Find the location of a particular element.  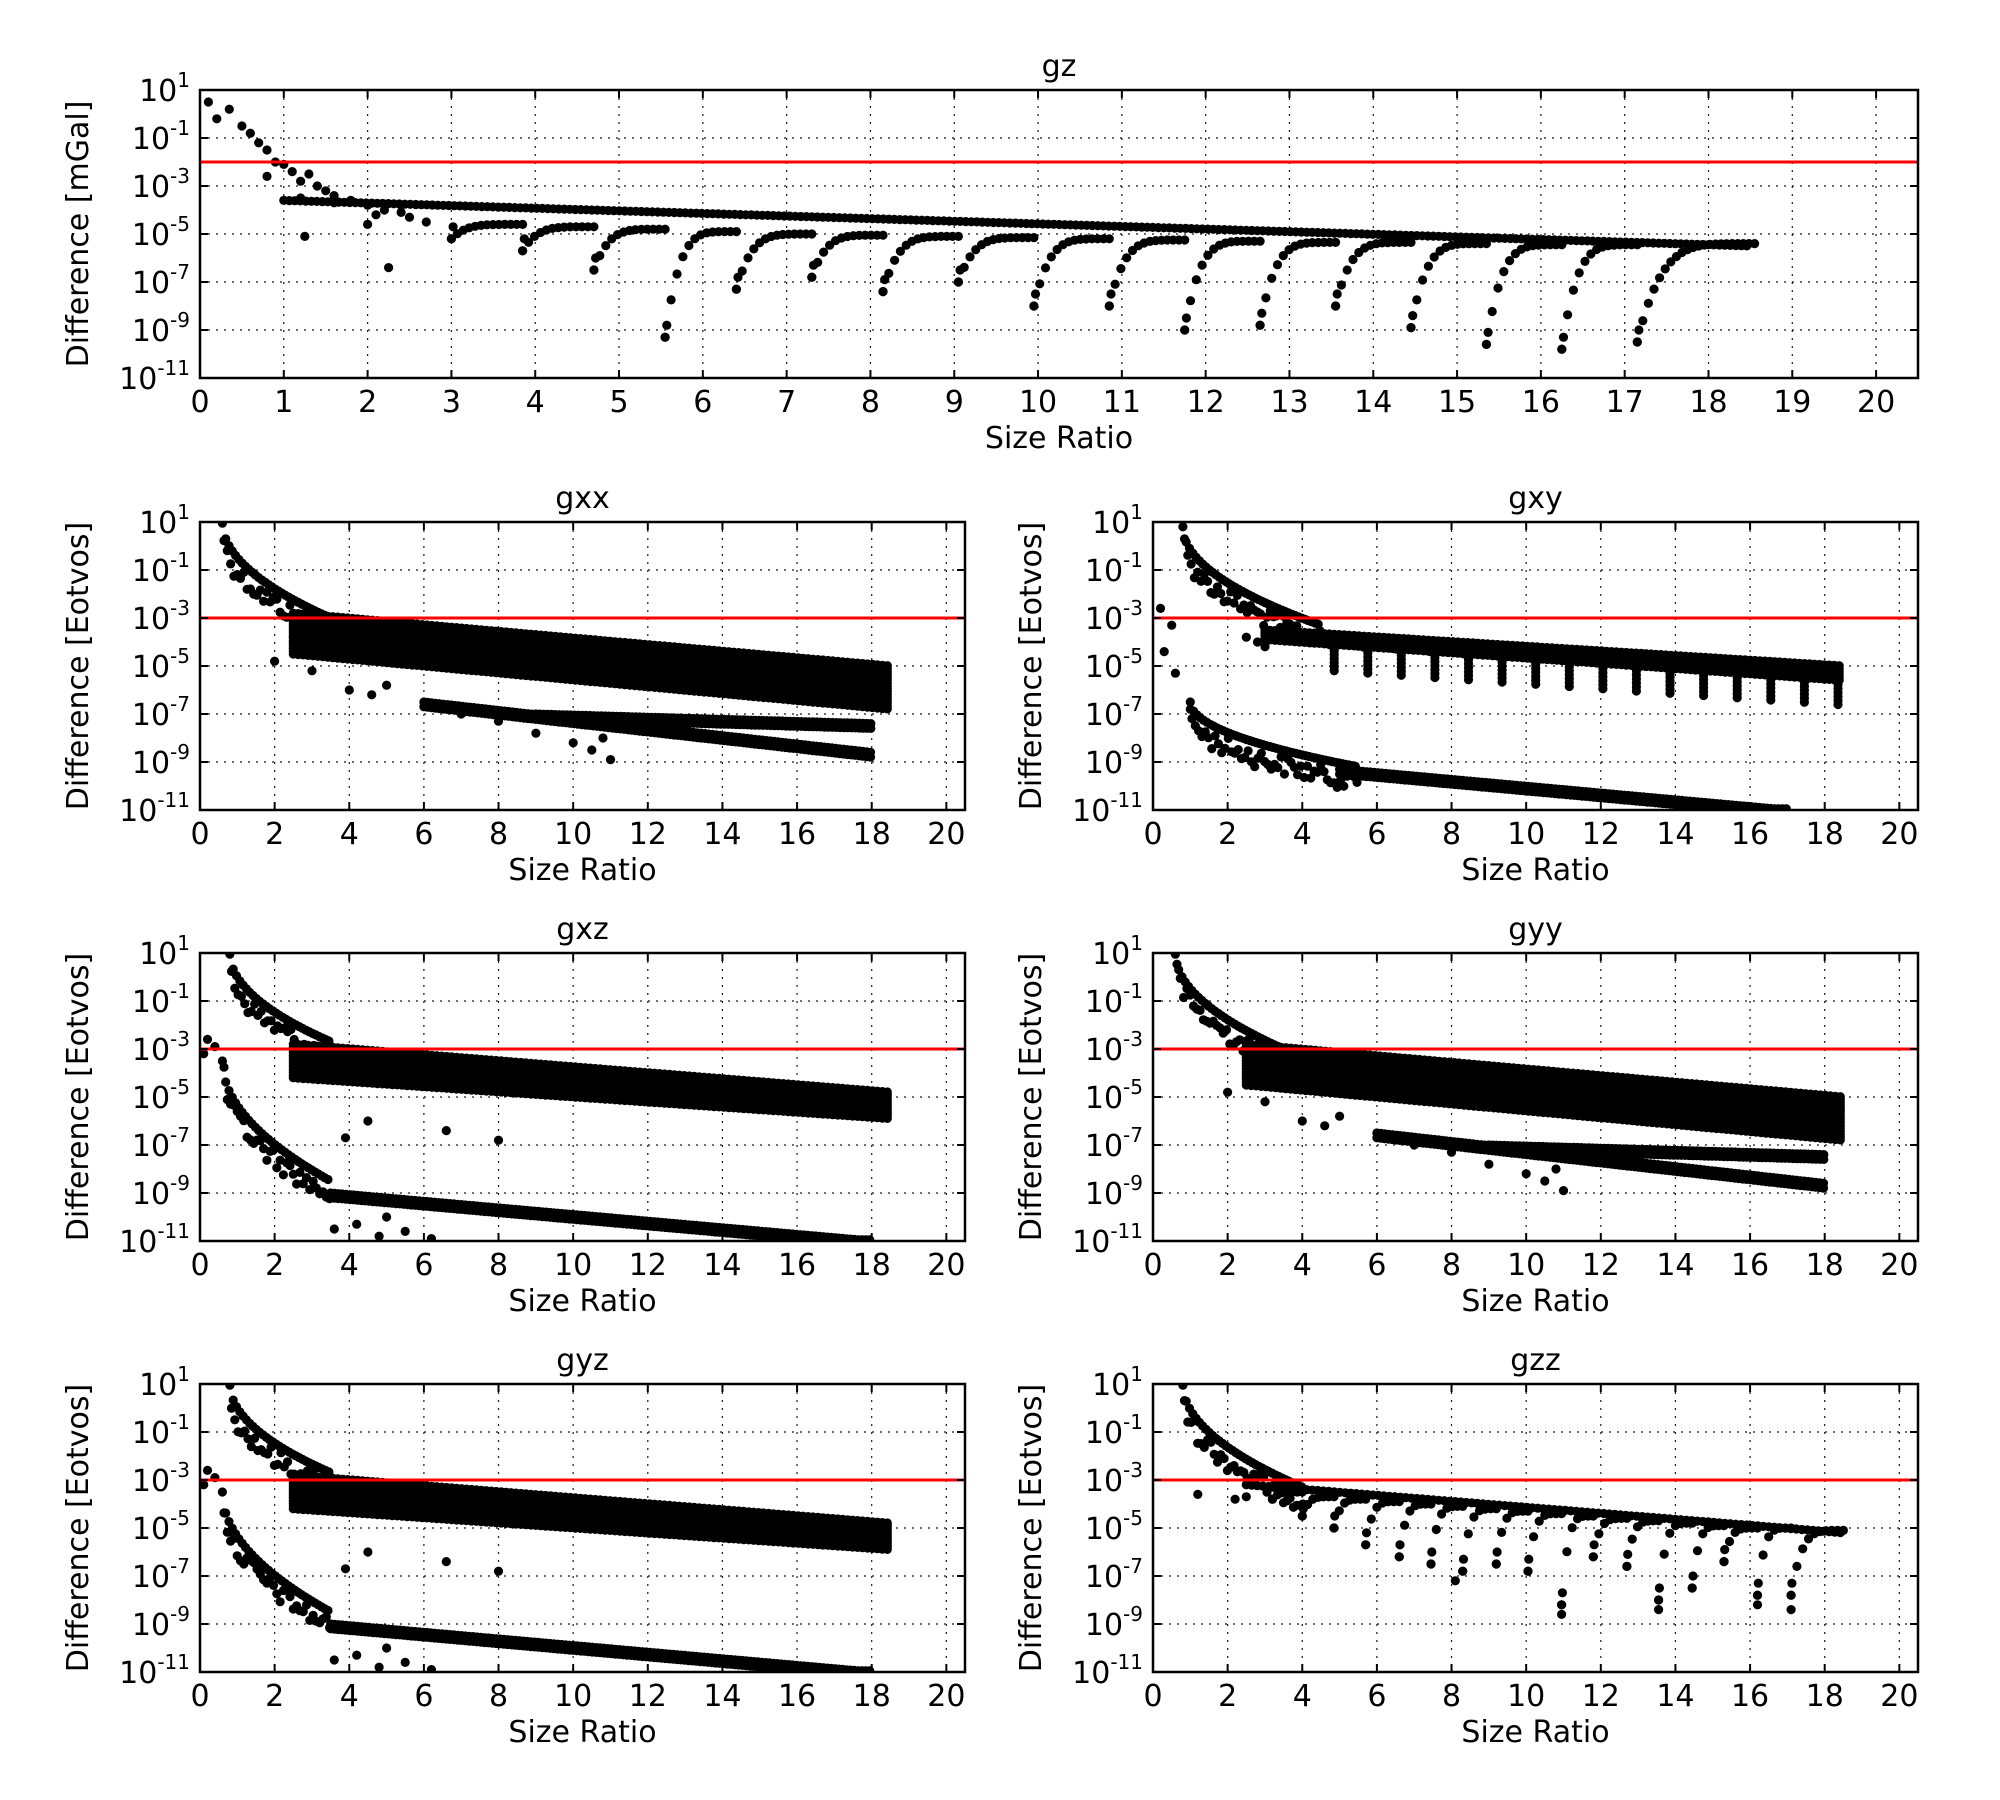

y-tick-exponent: -9 is located at coordinates (180, 752).